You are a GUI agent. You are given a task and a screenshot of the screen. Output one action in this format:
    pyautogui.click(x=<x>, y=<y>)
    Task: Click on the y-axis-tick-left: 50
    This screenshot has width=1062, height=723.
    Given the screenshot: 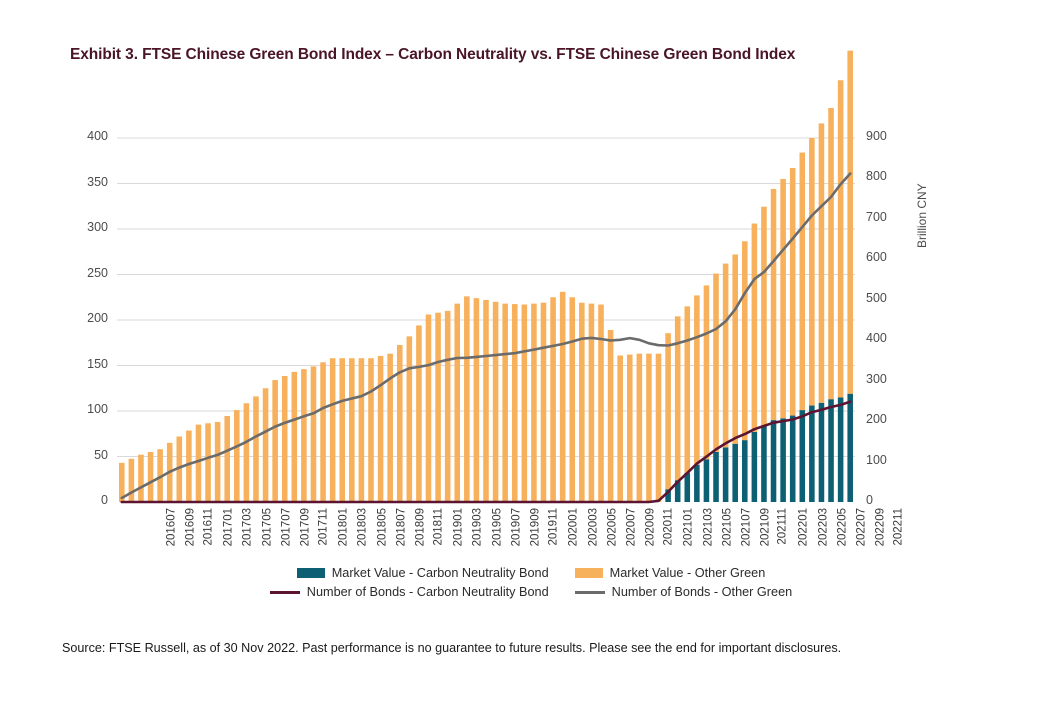 What is the action you would take?
    pyautogui.click(x=101, y=454)
    